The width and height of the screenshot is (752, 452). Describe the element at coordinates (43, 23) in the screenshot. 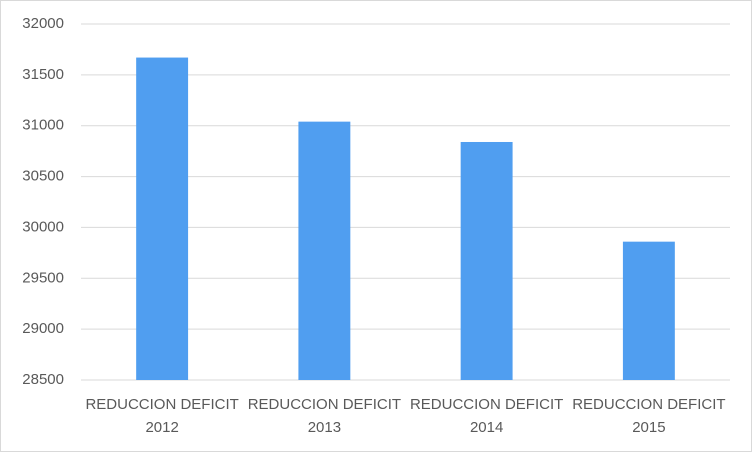

I see `y-tick-label: 32000` at that location.